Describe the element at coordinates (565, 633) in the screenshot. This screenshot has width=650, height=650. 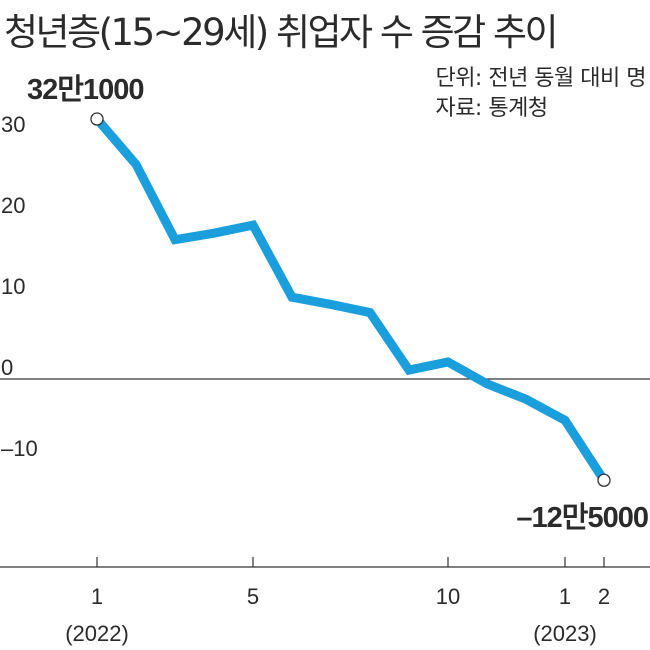
I see `x-tick-year: (2023)` at that location.